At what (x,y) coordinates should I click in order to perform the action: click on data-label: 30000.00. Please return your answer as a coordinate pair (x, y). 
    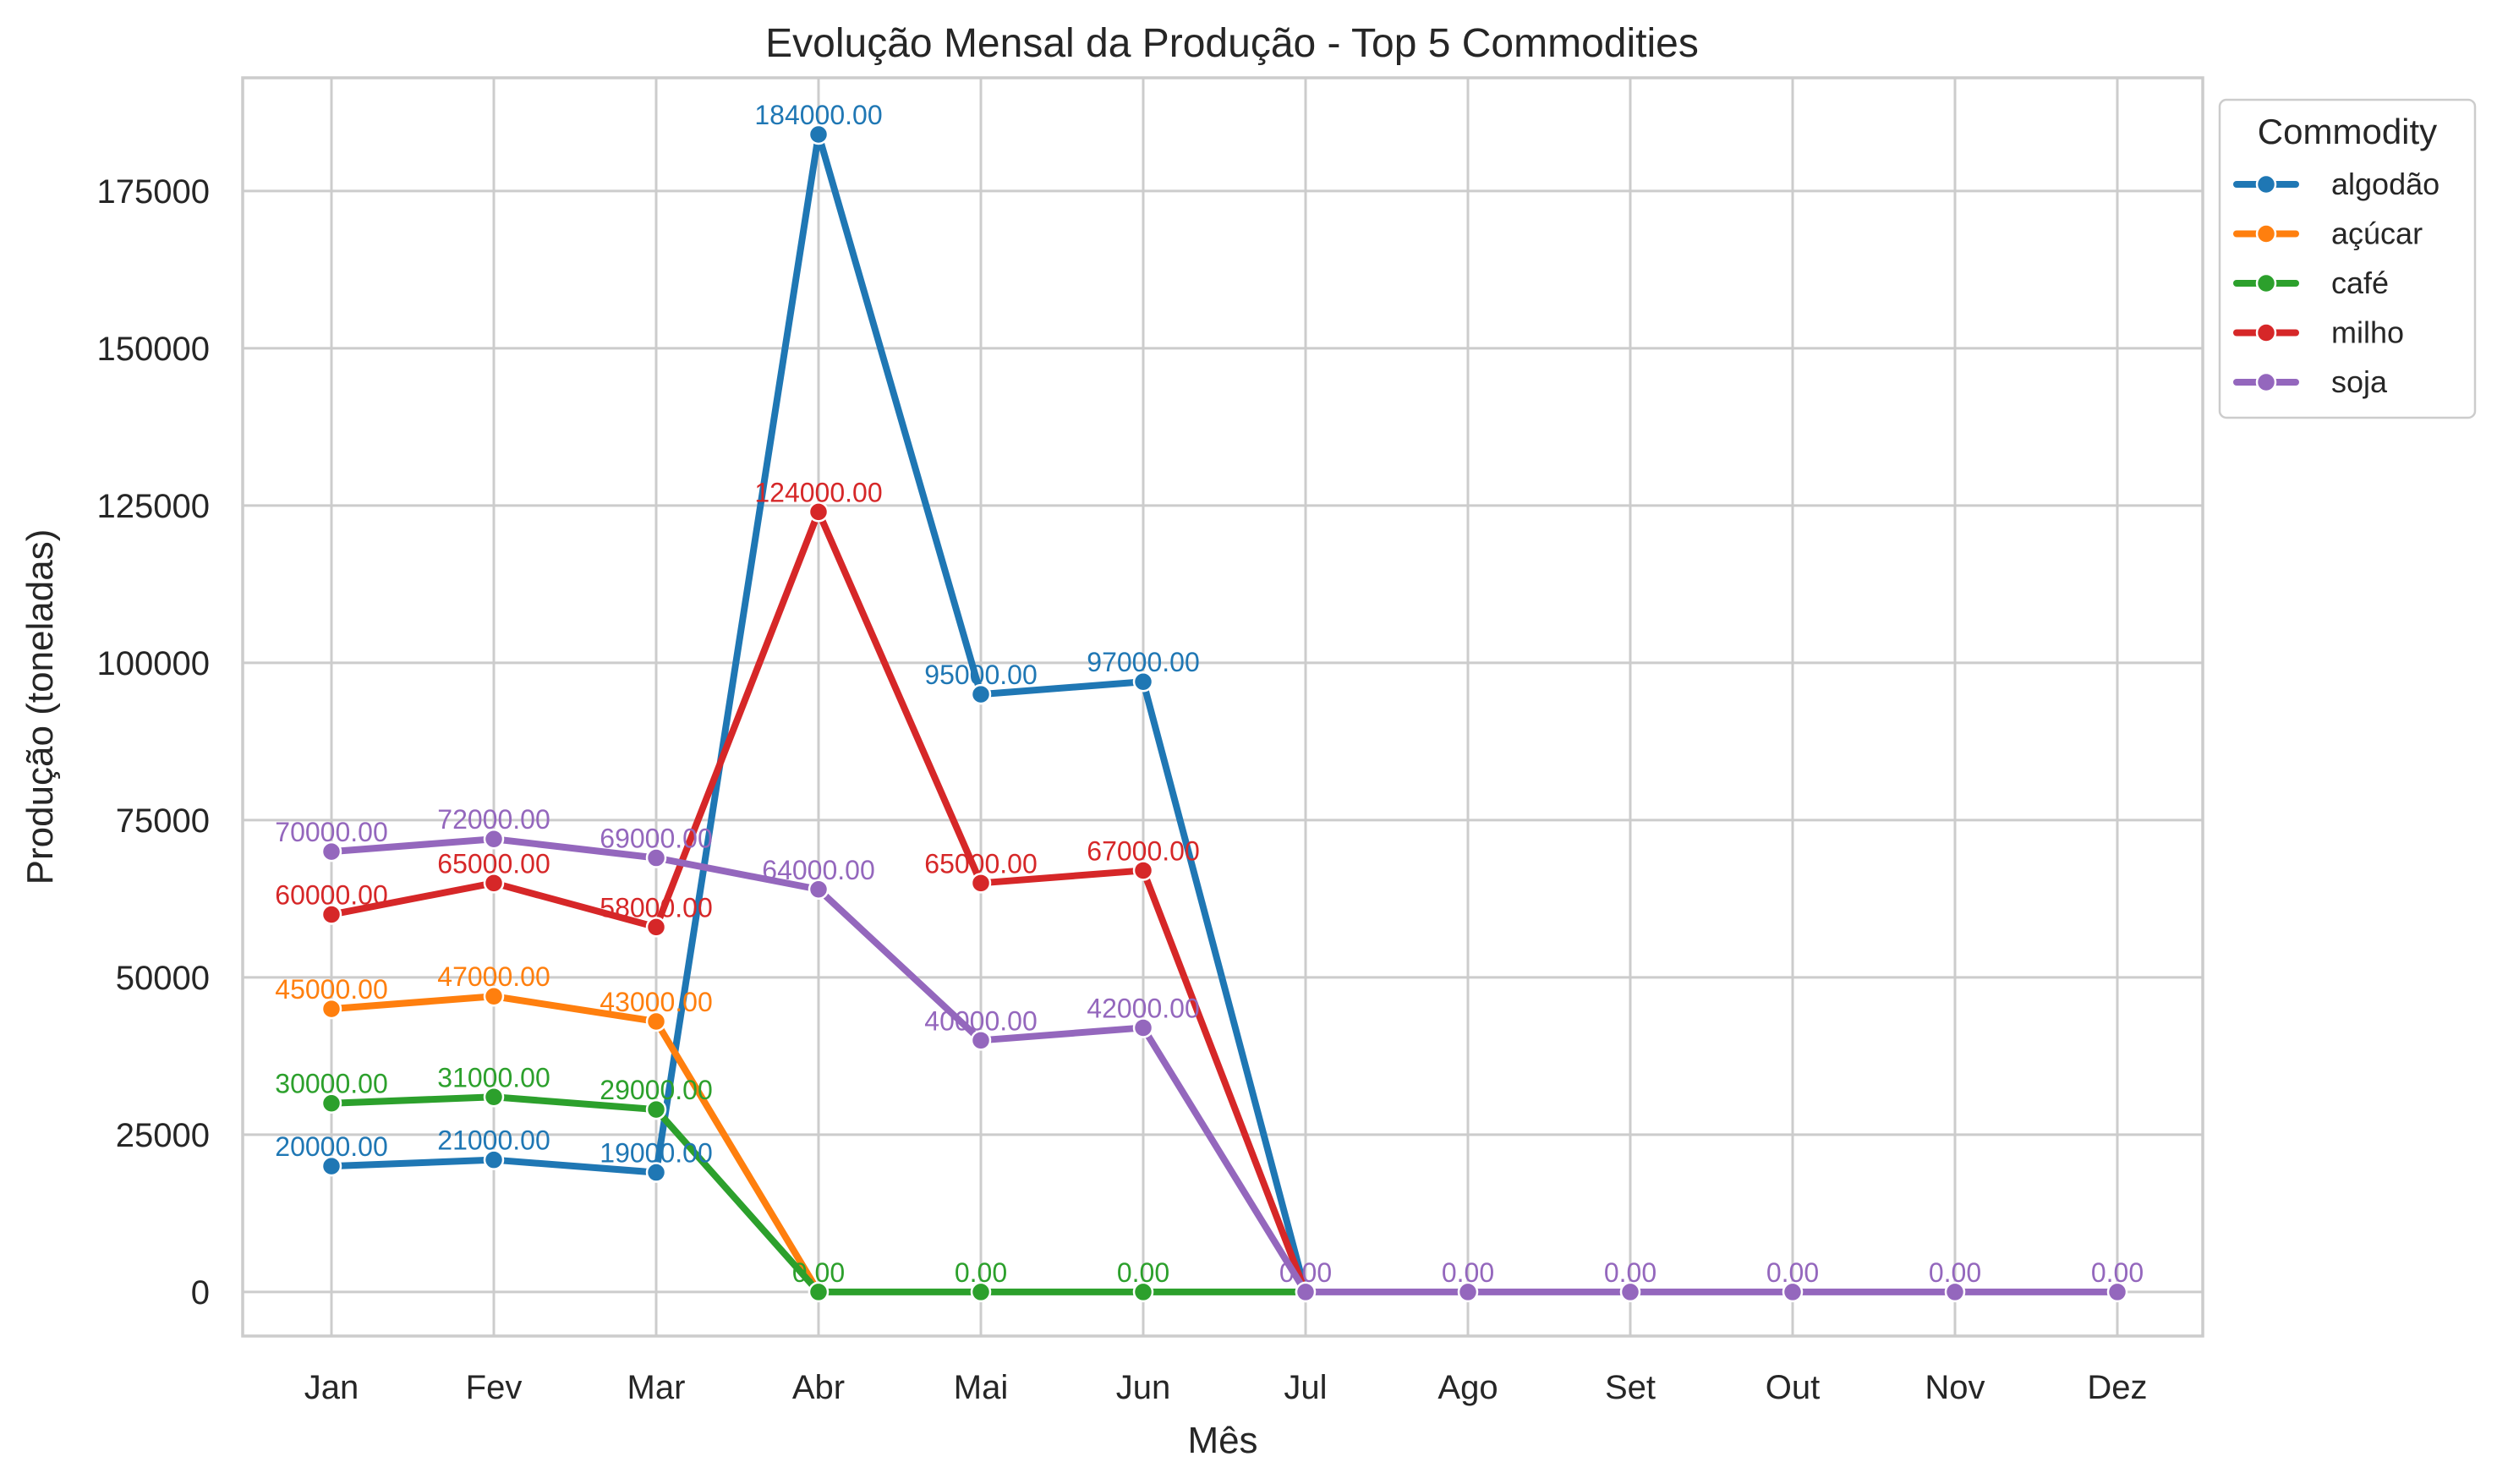
    Looking at the image, I should click on (331, 1084).